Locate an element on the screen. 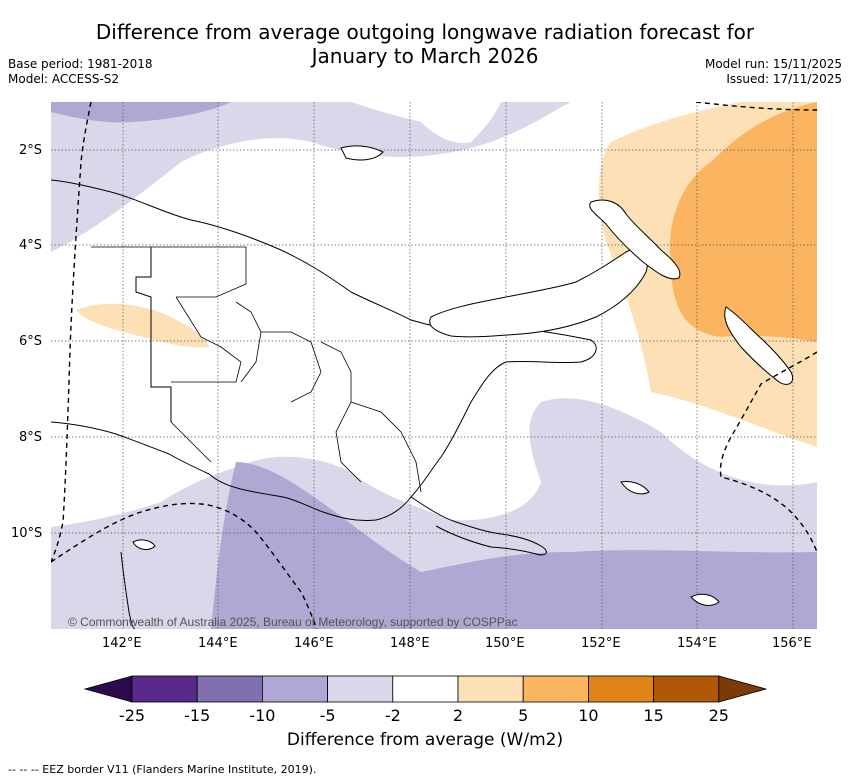  lon-label-144e: 144°E is located at coordinates (218, 643).